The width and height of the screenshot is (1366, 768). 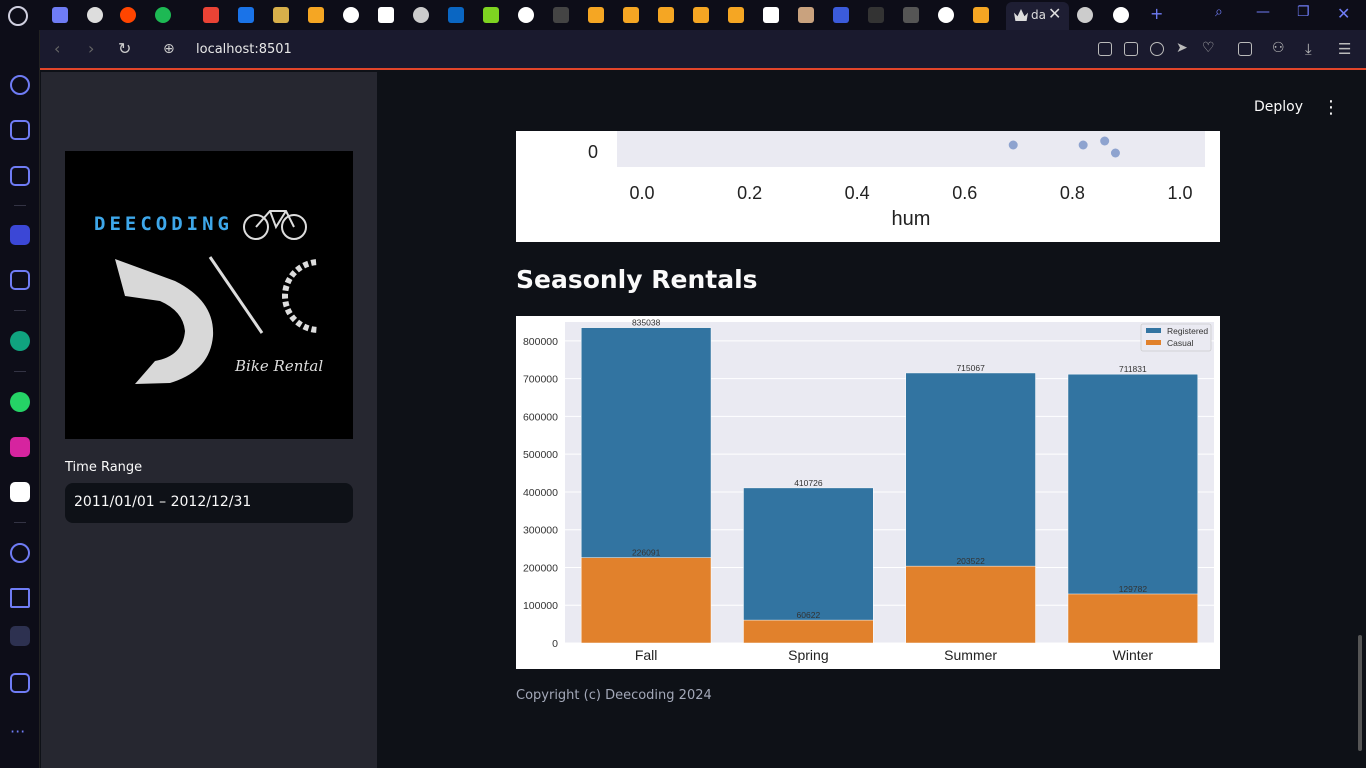 I want to click on speed-dial-icon, so click(x=20, y=85).